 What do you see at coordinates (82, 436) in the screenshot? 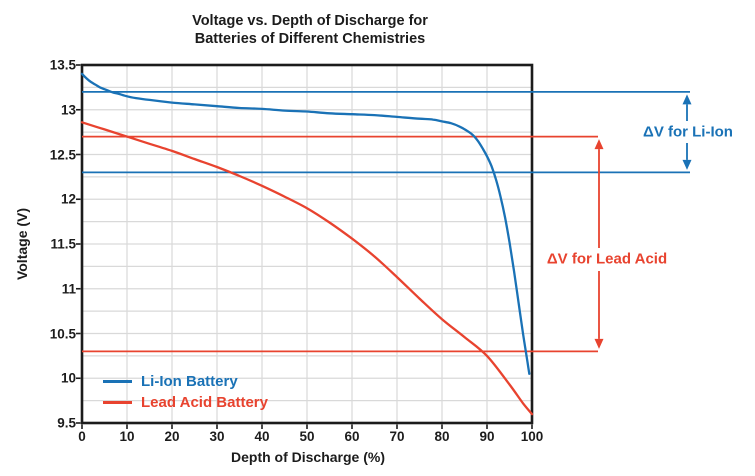
I see `x-tick-label: 0` at bounding box center [82, 436].